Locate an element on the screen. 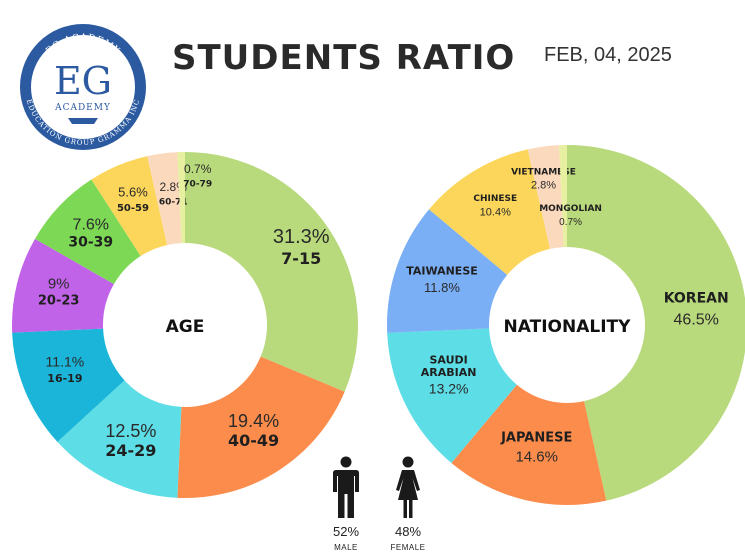 Image resolution: width=745 pixels, height=559 pixels. nationality-slice-saudi-arabian is located at coordinates (452, 395).